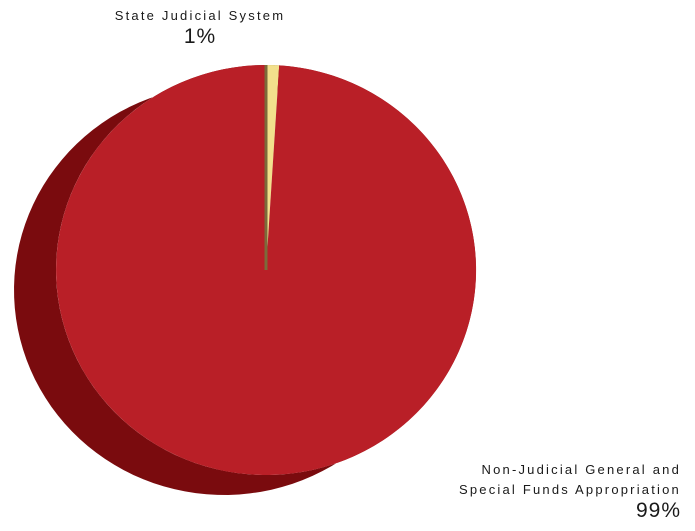 The height and width of the screenshot is (531, 695). I want to click on slice-label-non-judicial-line2: Special Funds Appropriation, so click(569, 489).